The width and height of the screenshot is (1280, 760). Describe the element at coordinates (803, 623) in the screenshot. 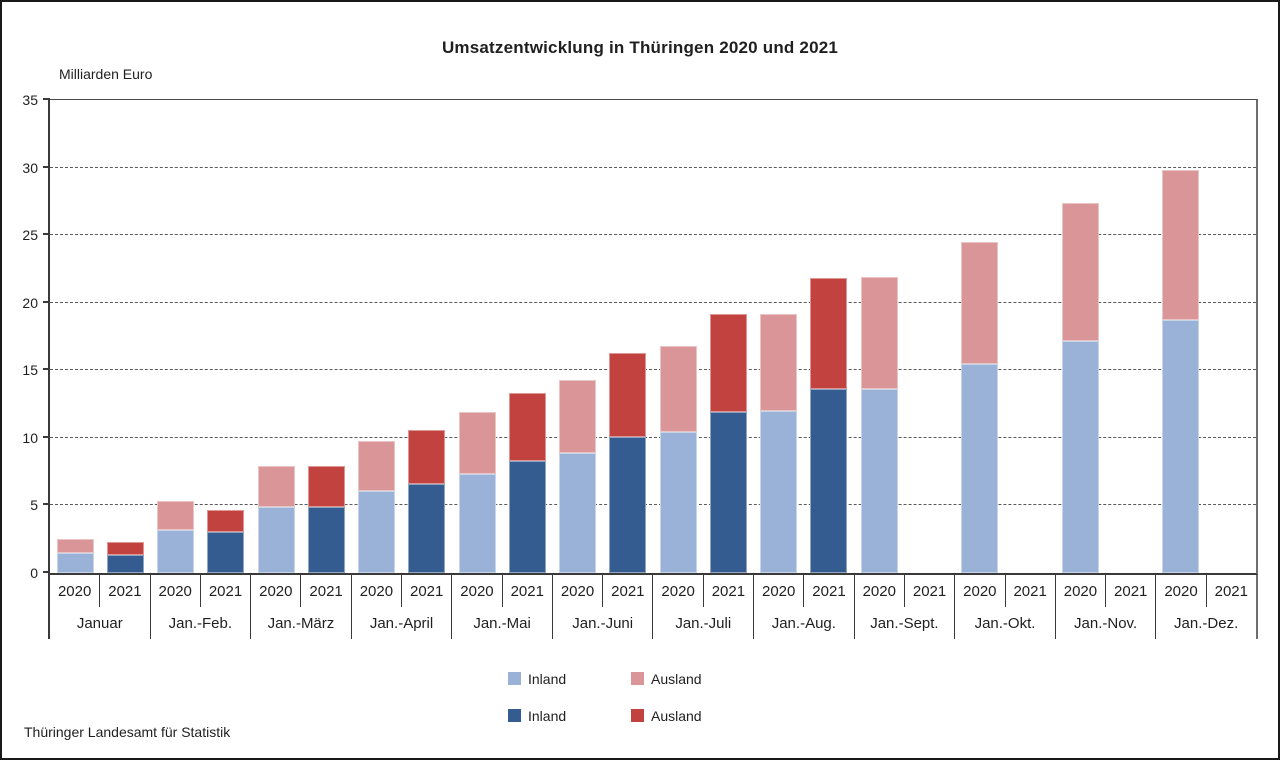

I see `period-label: Jan.-Aug.` at that location.